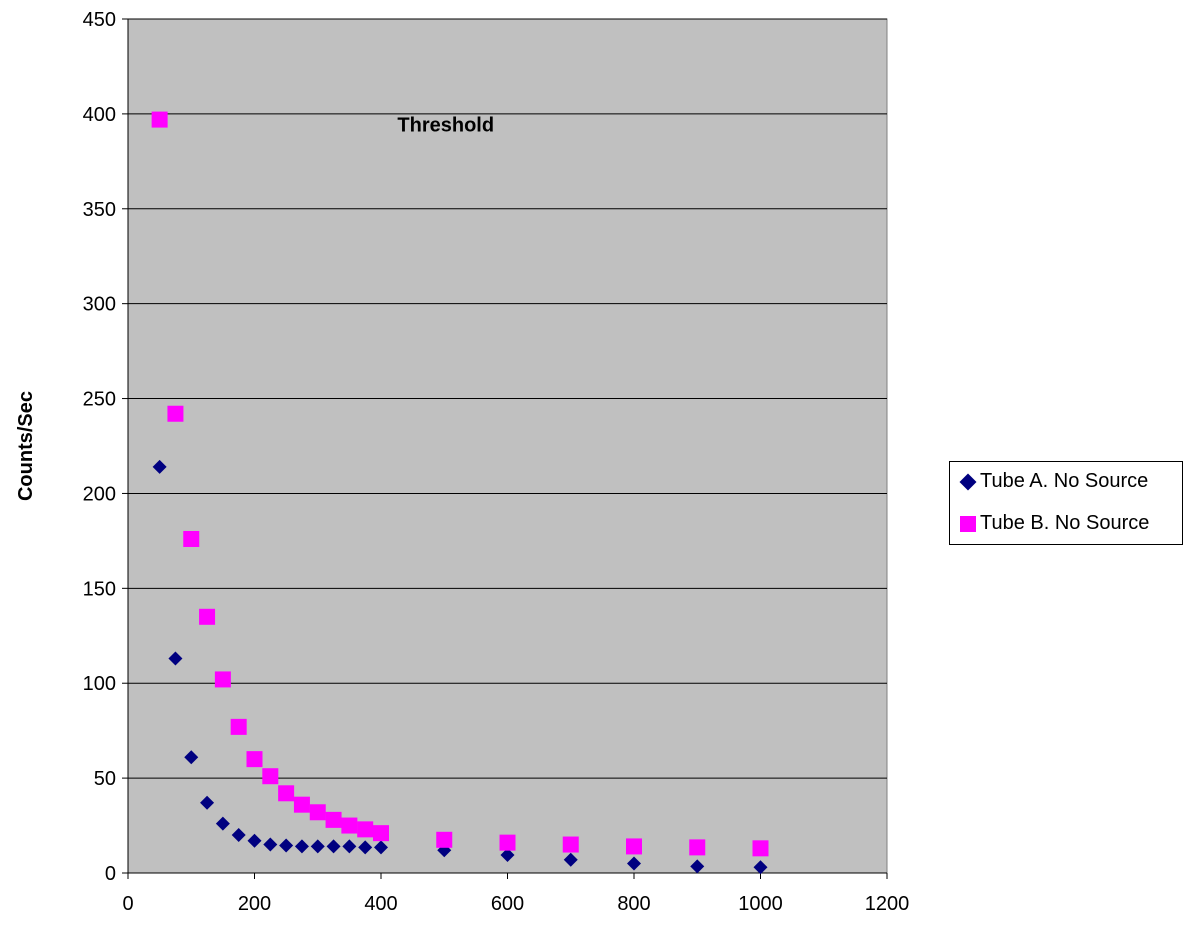 This screenshot has width=1197, height=931. I want to click on y-tick-label: 50, so click(105, 779).